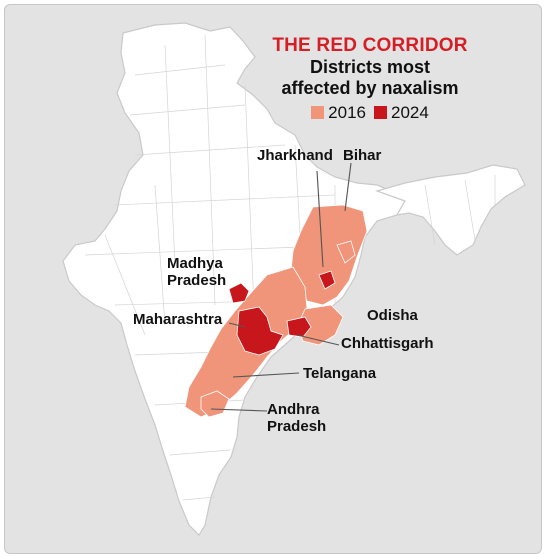  I want to click on legend-label-2016: 2016, so click(347, 112).